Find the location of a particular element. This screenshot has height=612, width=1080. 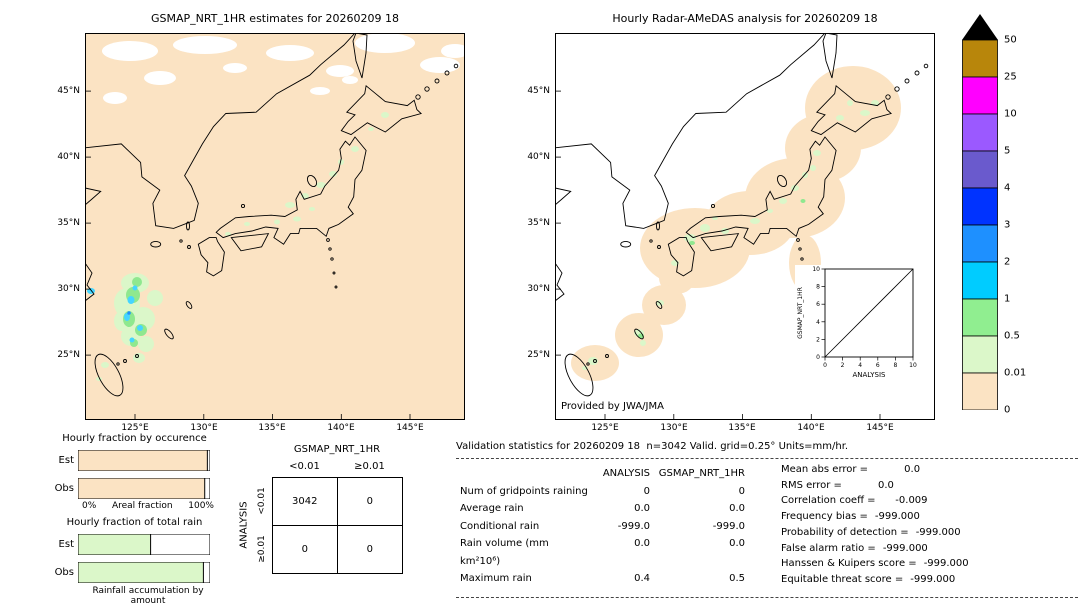

obs-totalrain-bar is located at coordinates (144, 572).